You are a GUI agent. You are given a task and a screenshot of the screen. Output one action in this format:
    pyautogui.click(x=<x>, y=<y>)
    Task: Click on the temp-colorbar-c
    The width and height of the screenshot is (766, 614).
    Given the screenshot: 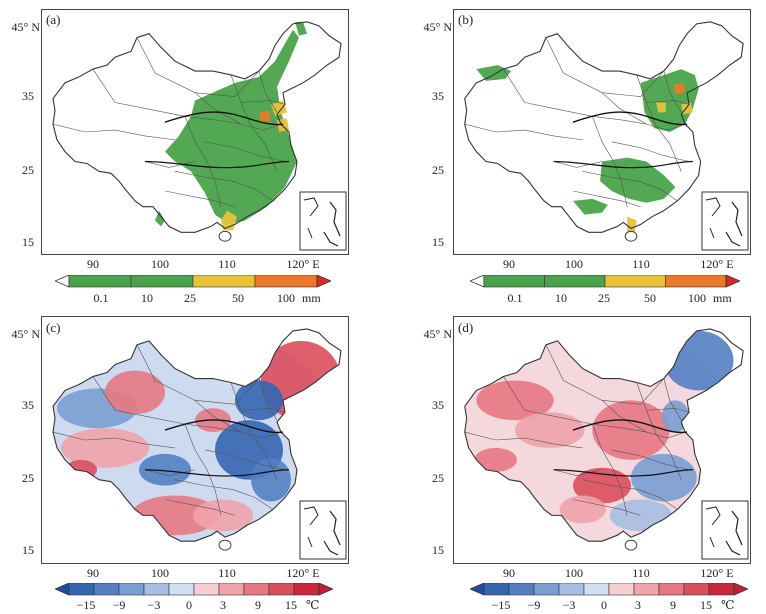 What is the action you would take?
    pyautogui.click(x=194, y=589)
    